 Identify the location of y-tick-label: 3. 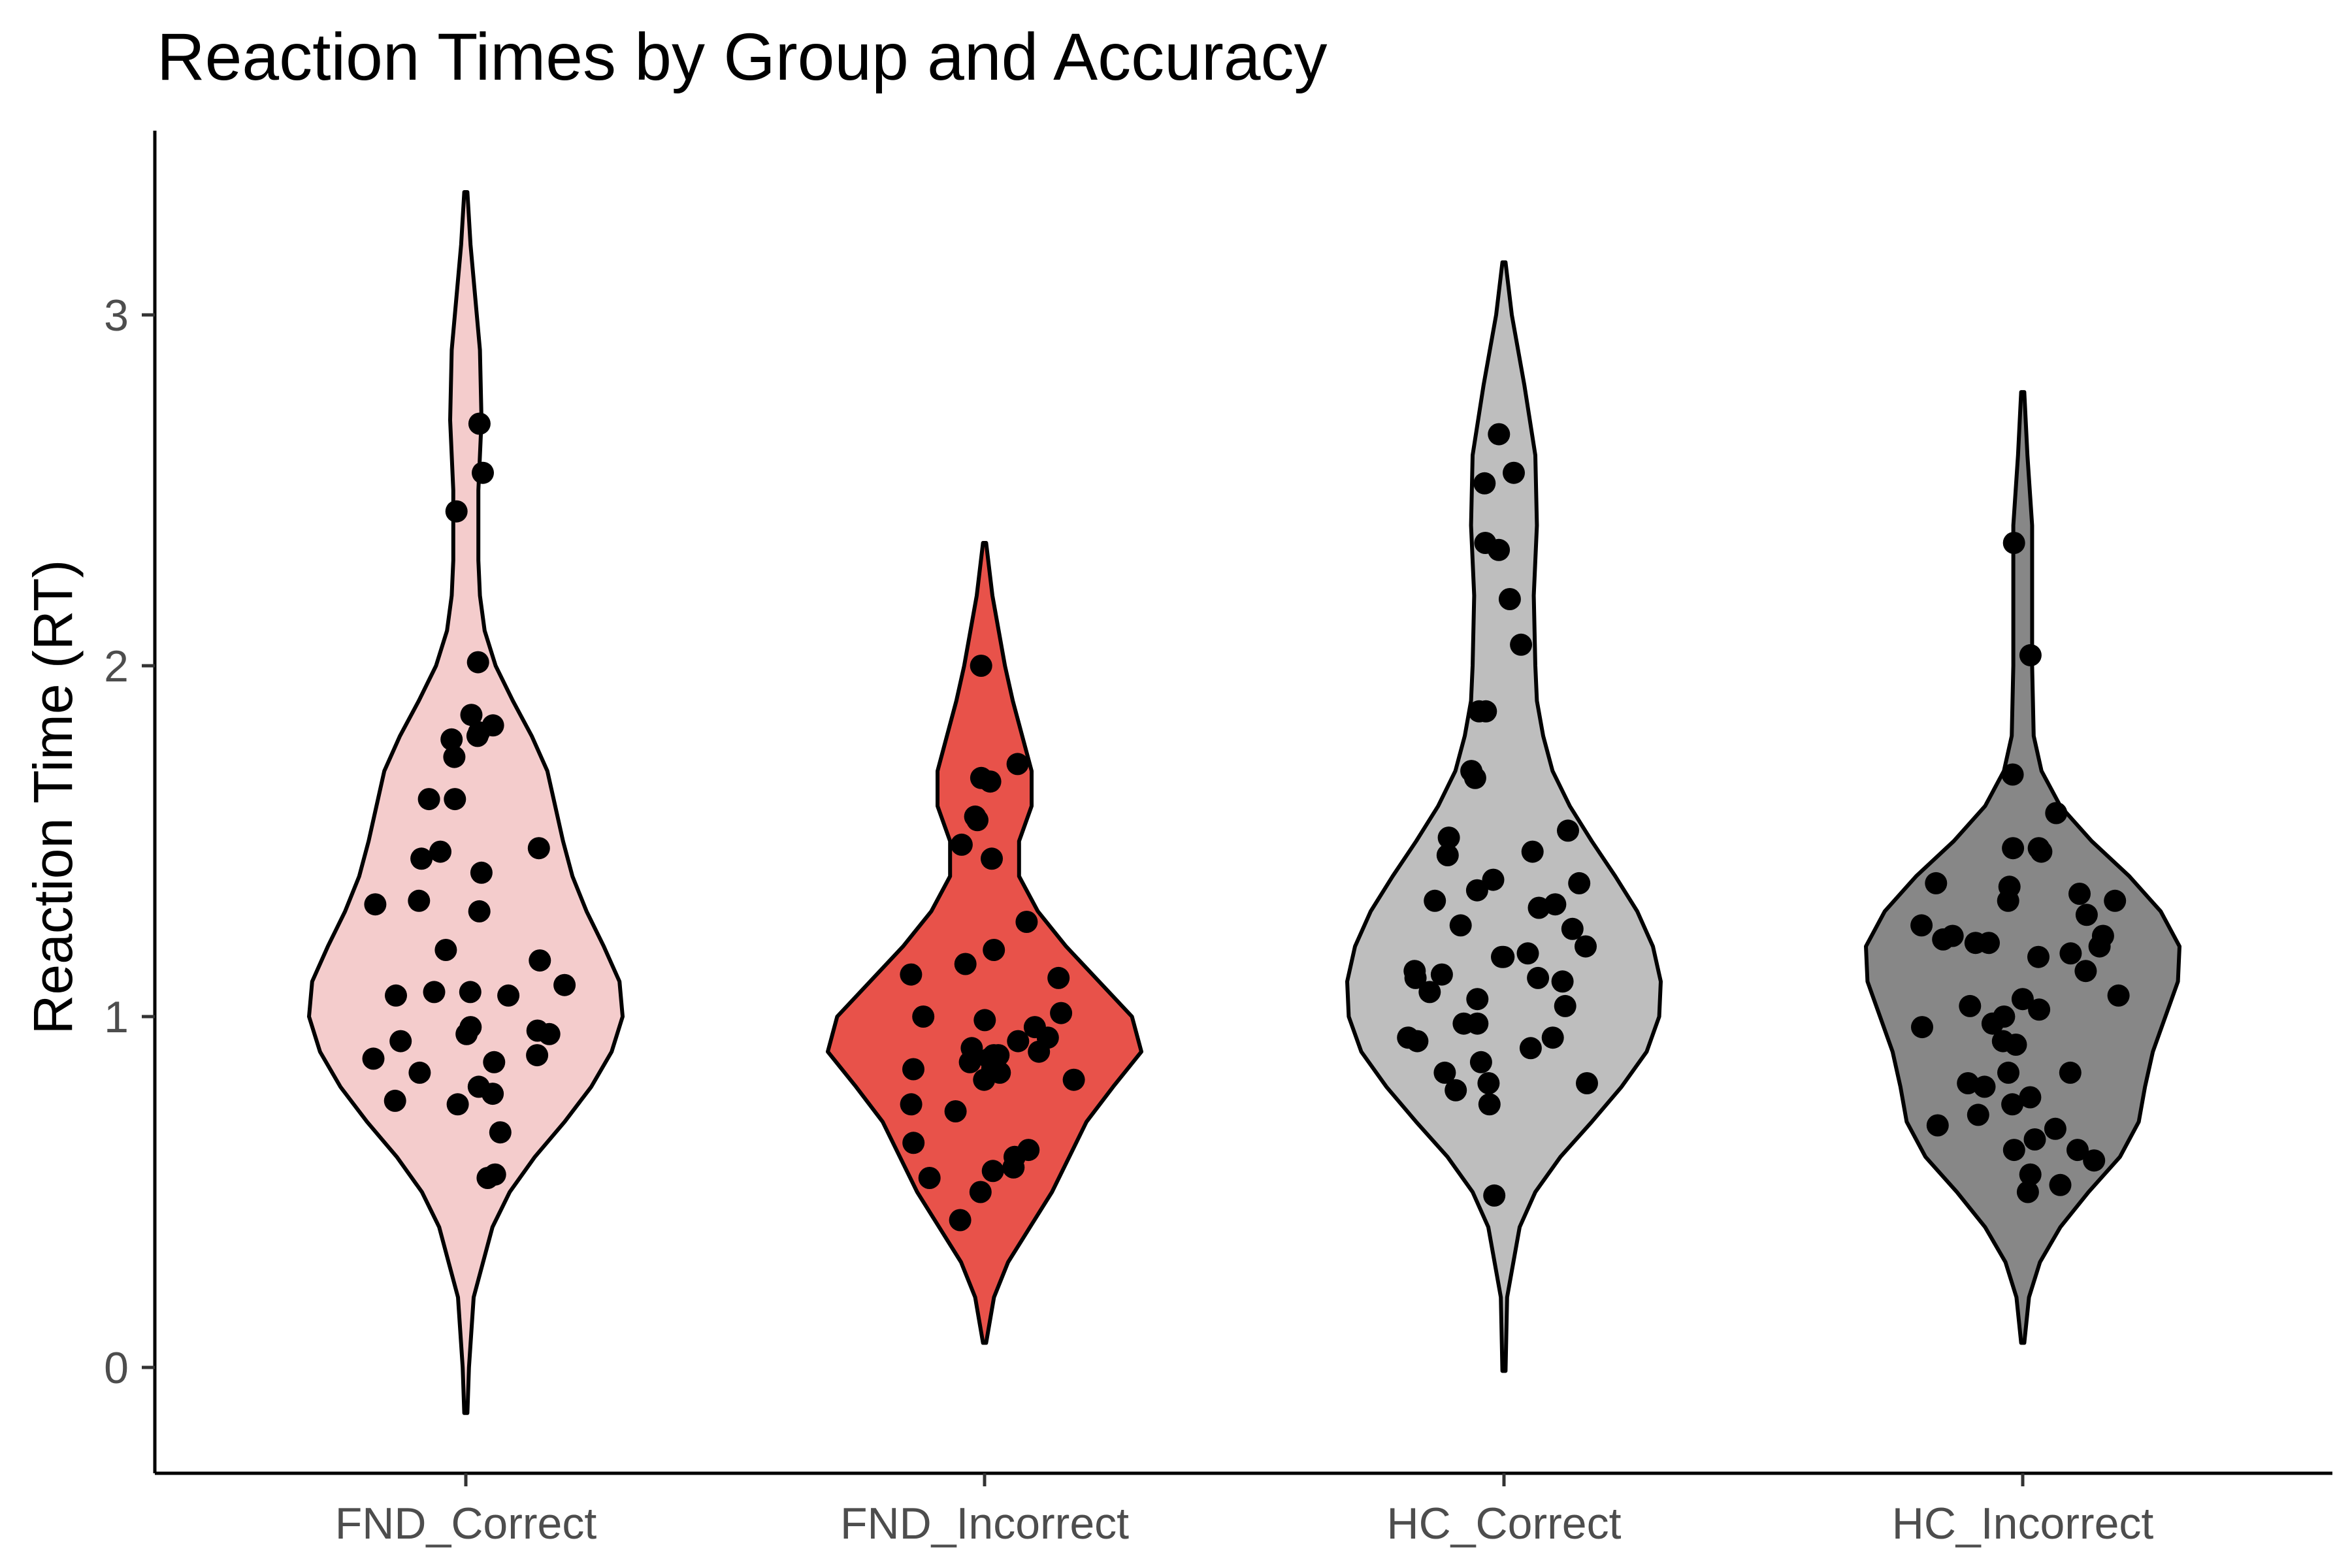
(116, 315).